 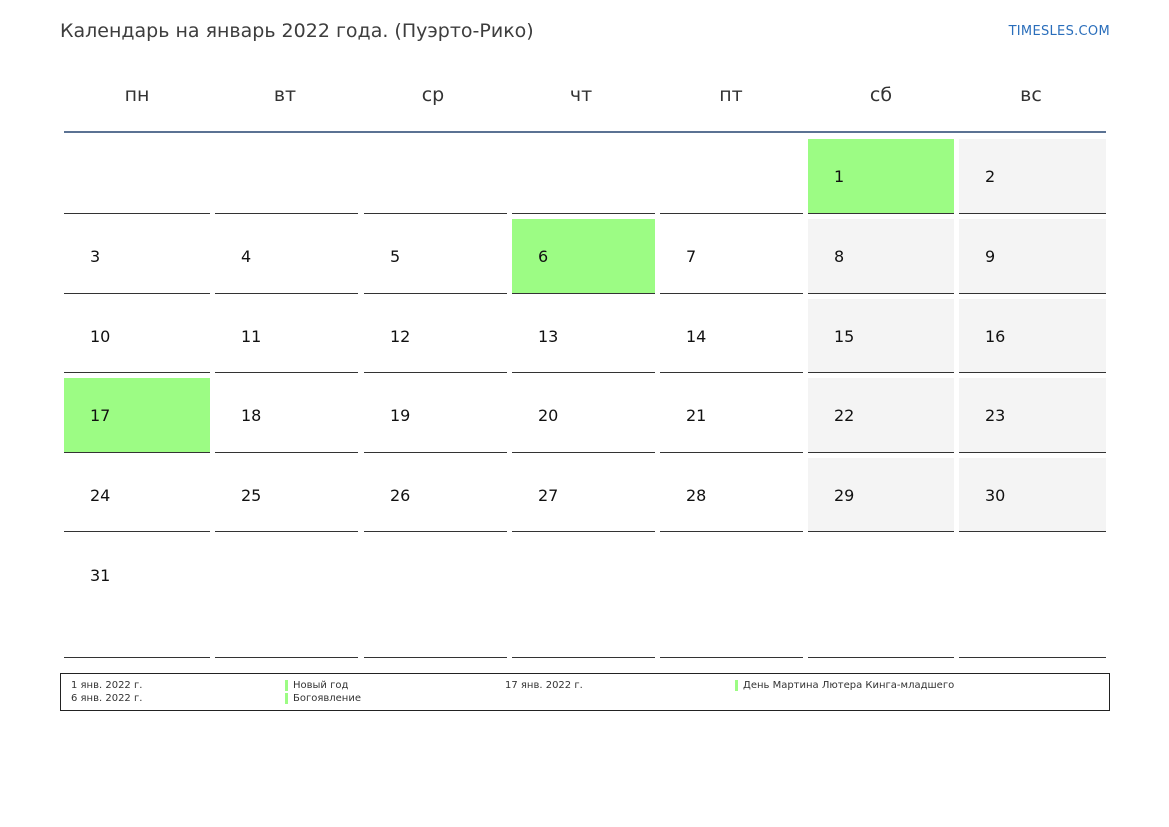 What do you see at coordinates (849, 685) in the screenshot?
I see `legend-holiday-name: День Мартина Лютера Кинга-младшего` at bounding box center [849, 685].